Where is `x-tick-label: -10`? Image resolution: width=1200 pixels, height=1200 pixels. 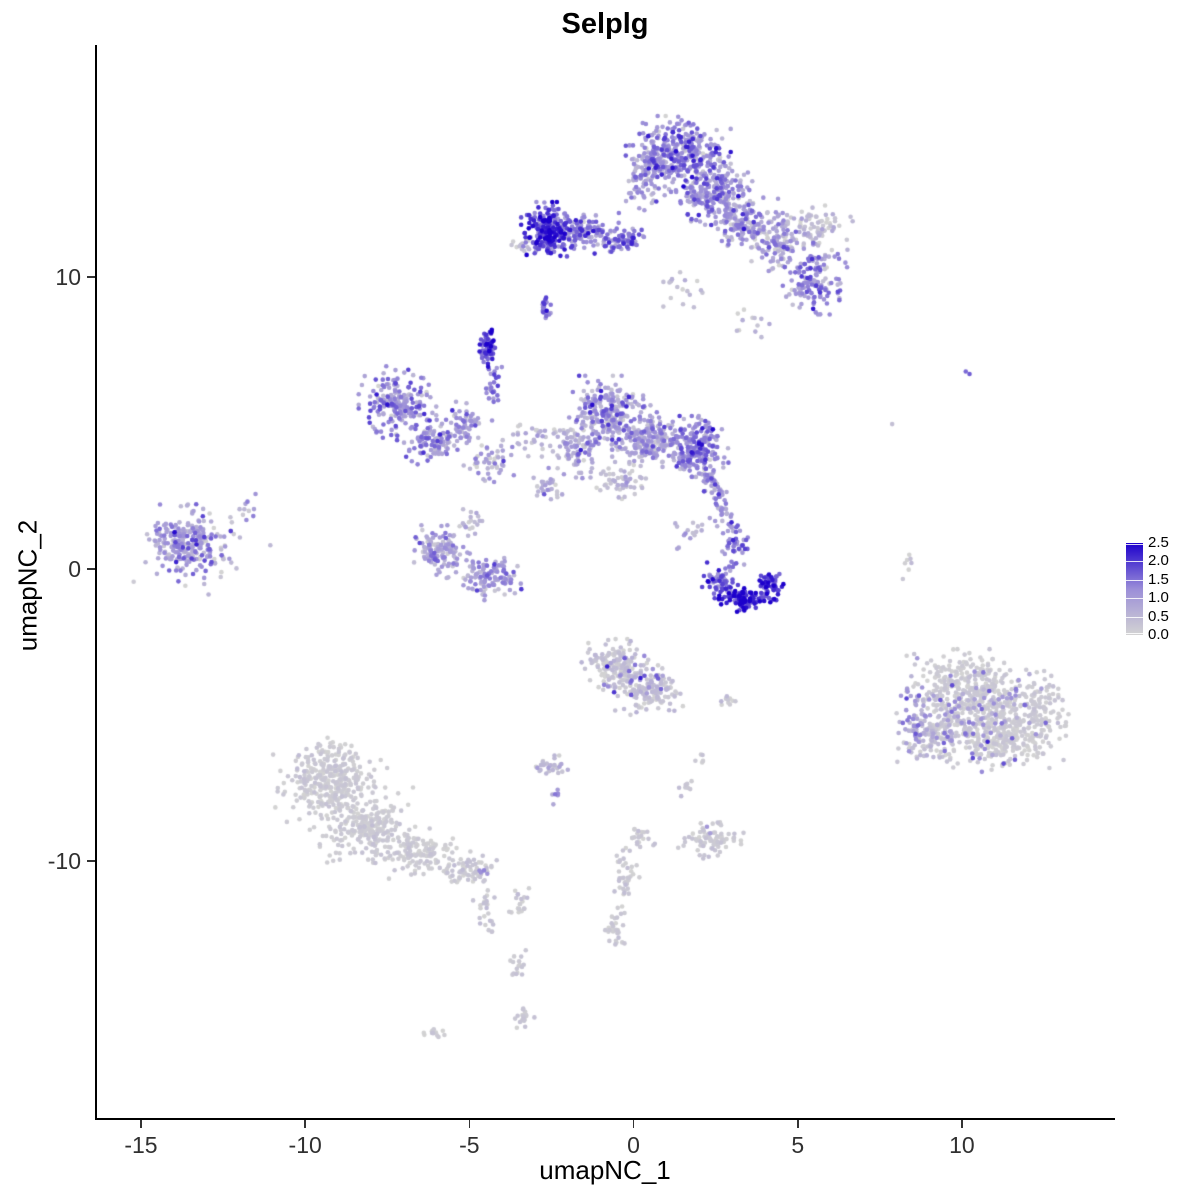
x-tick-label: -10 is located at coordinates (305, 1145).